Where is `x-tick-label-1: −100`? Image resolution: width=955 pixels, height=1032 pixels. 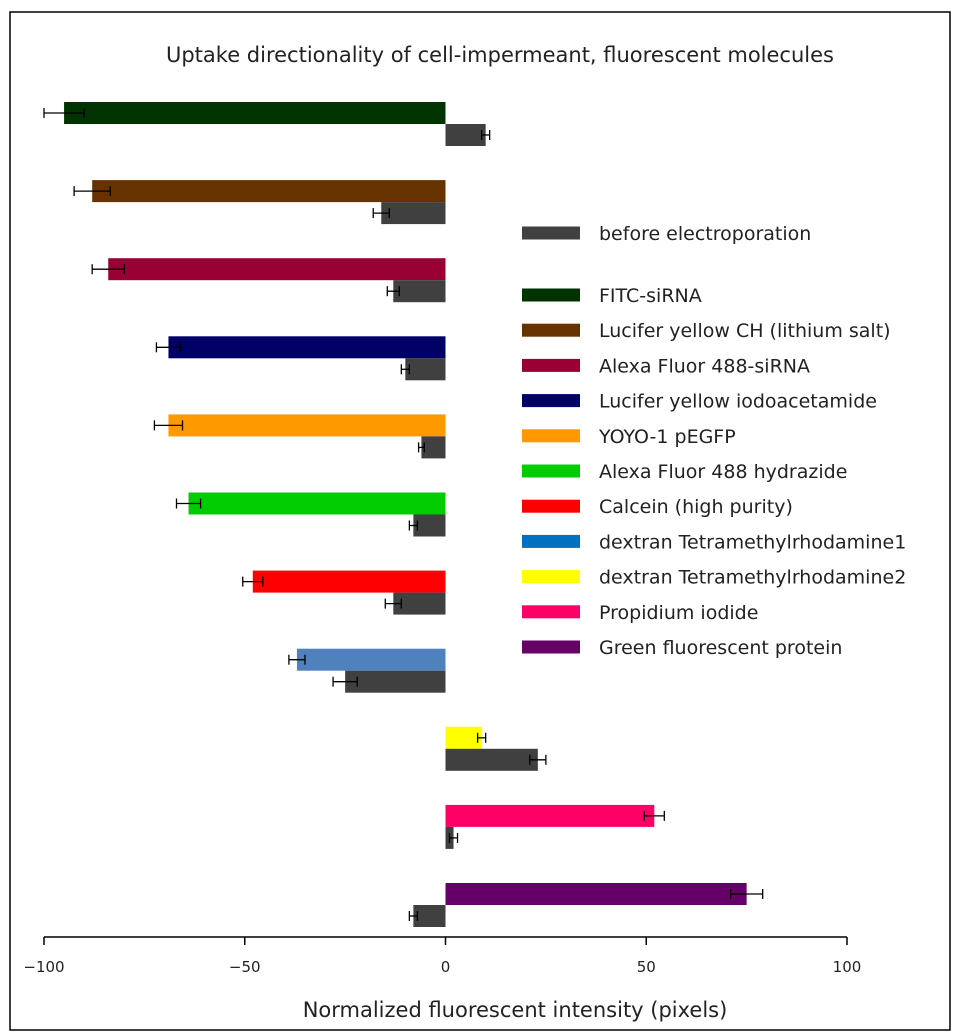
x-tick-label-1: −100 is located at coordinates (43, 967).